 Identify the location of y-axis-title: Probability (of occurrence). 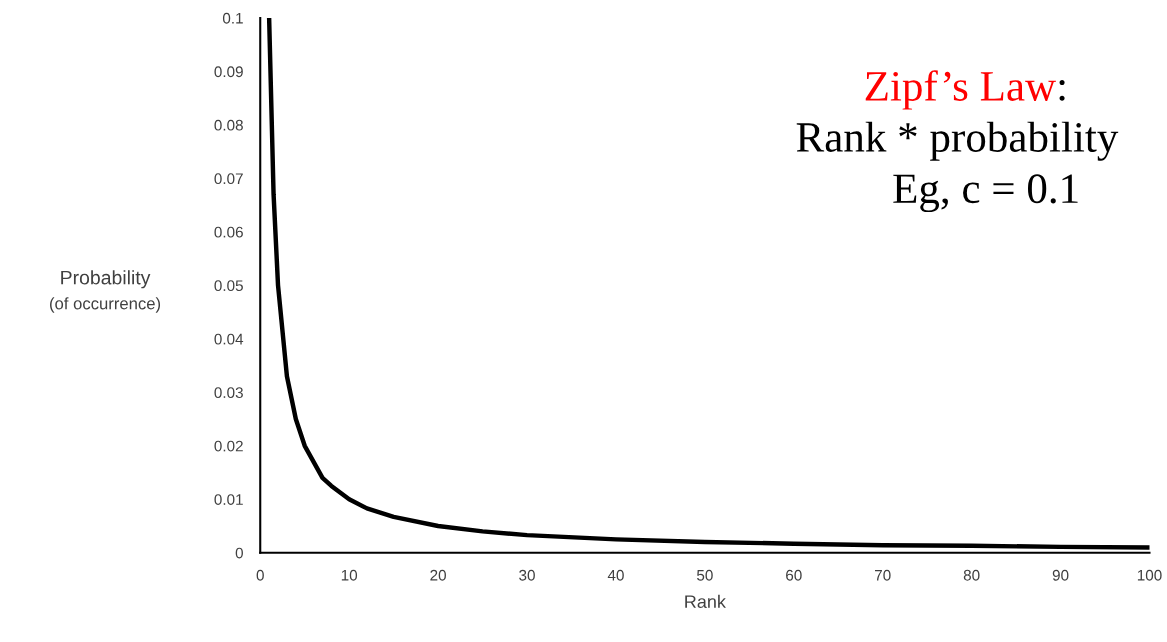
(105, 291).